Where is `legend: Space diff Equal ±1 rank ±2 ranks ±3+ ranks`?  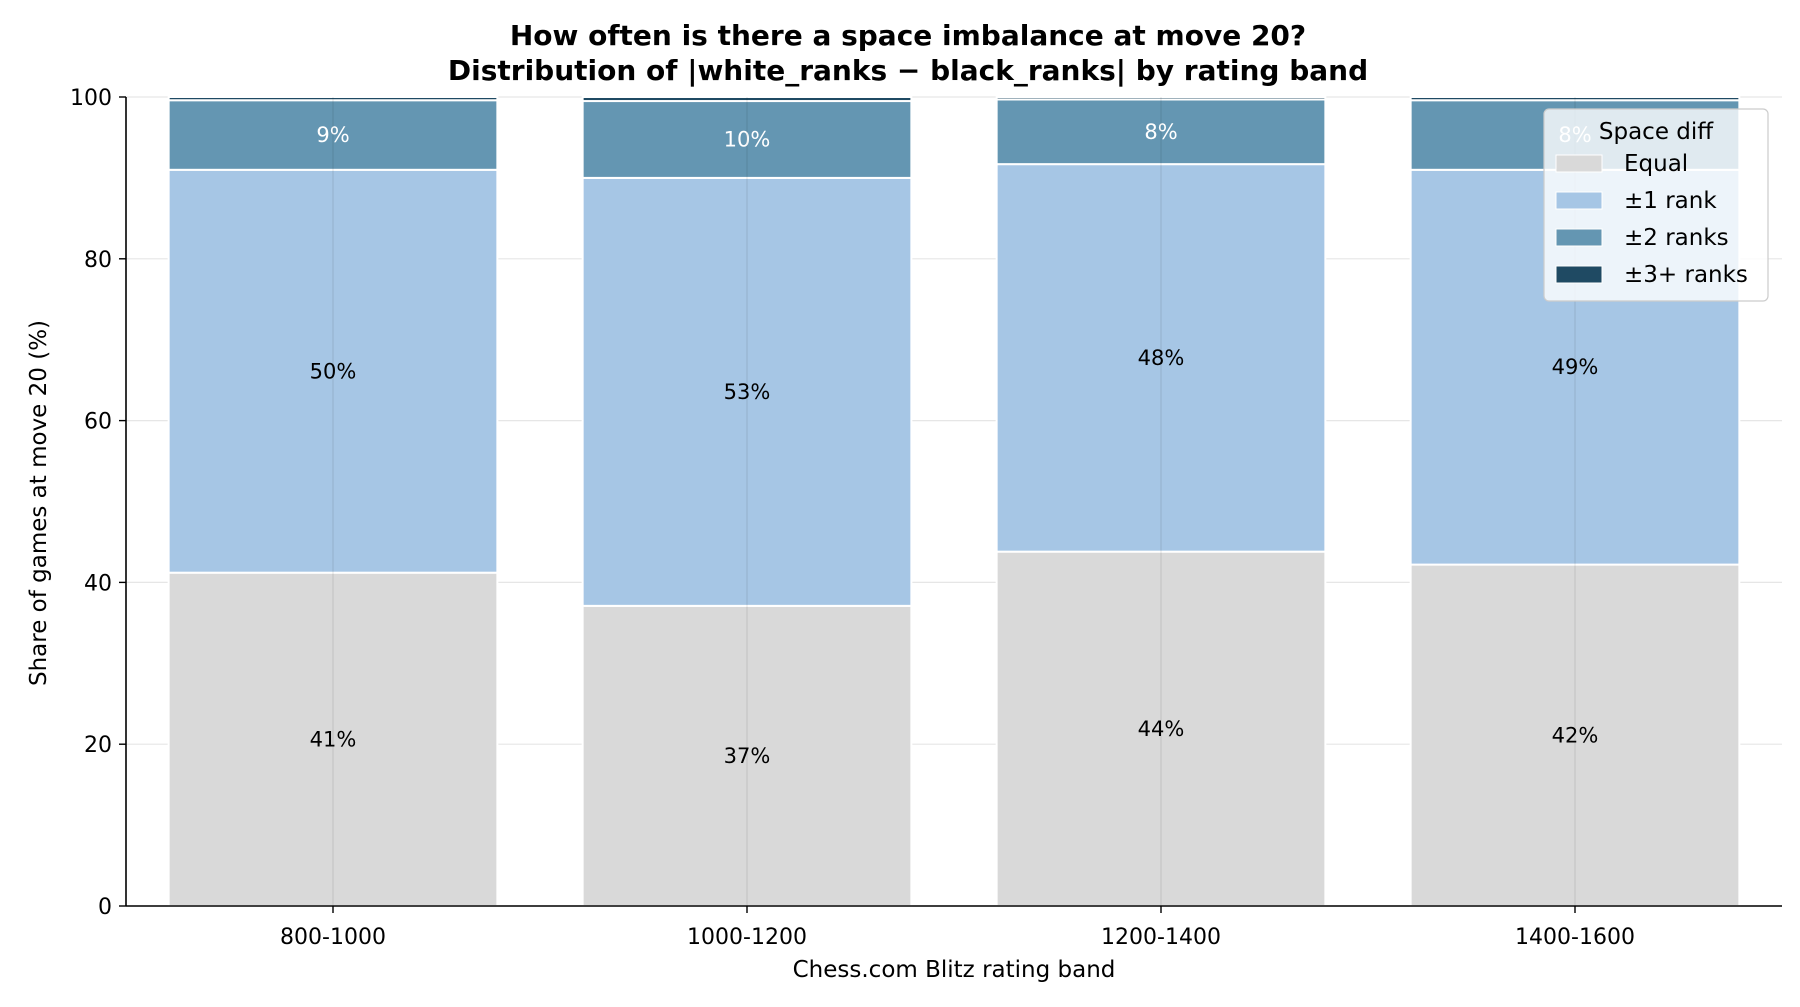
legend: Space diff Equal ±1 rank ±2 ranks ±3+ ranks is located at coordinates (1656, 205).